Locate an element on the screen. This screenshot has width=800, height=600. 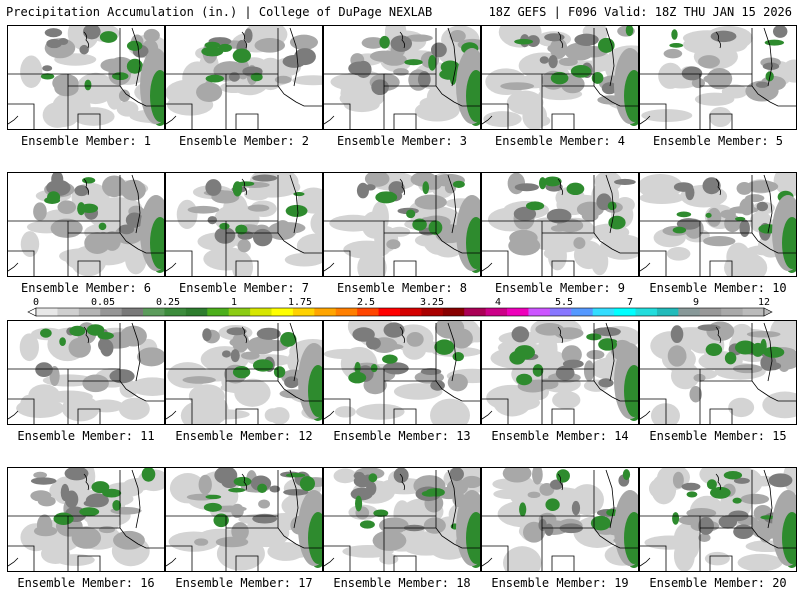
member-number: 12 is located at coordinates (305, 436).